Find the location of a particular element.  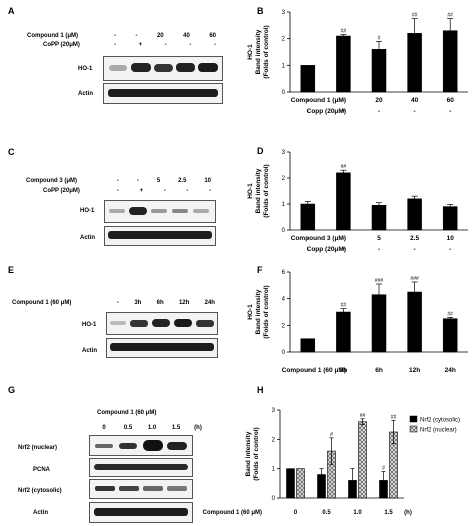

bar-cytosolic is located at coordinates (290, 483).